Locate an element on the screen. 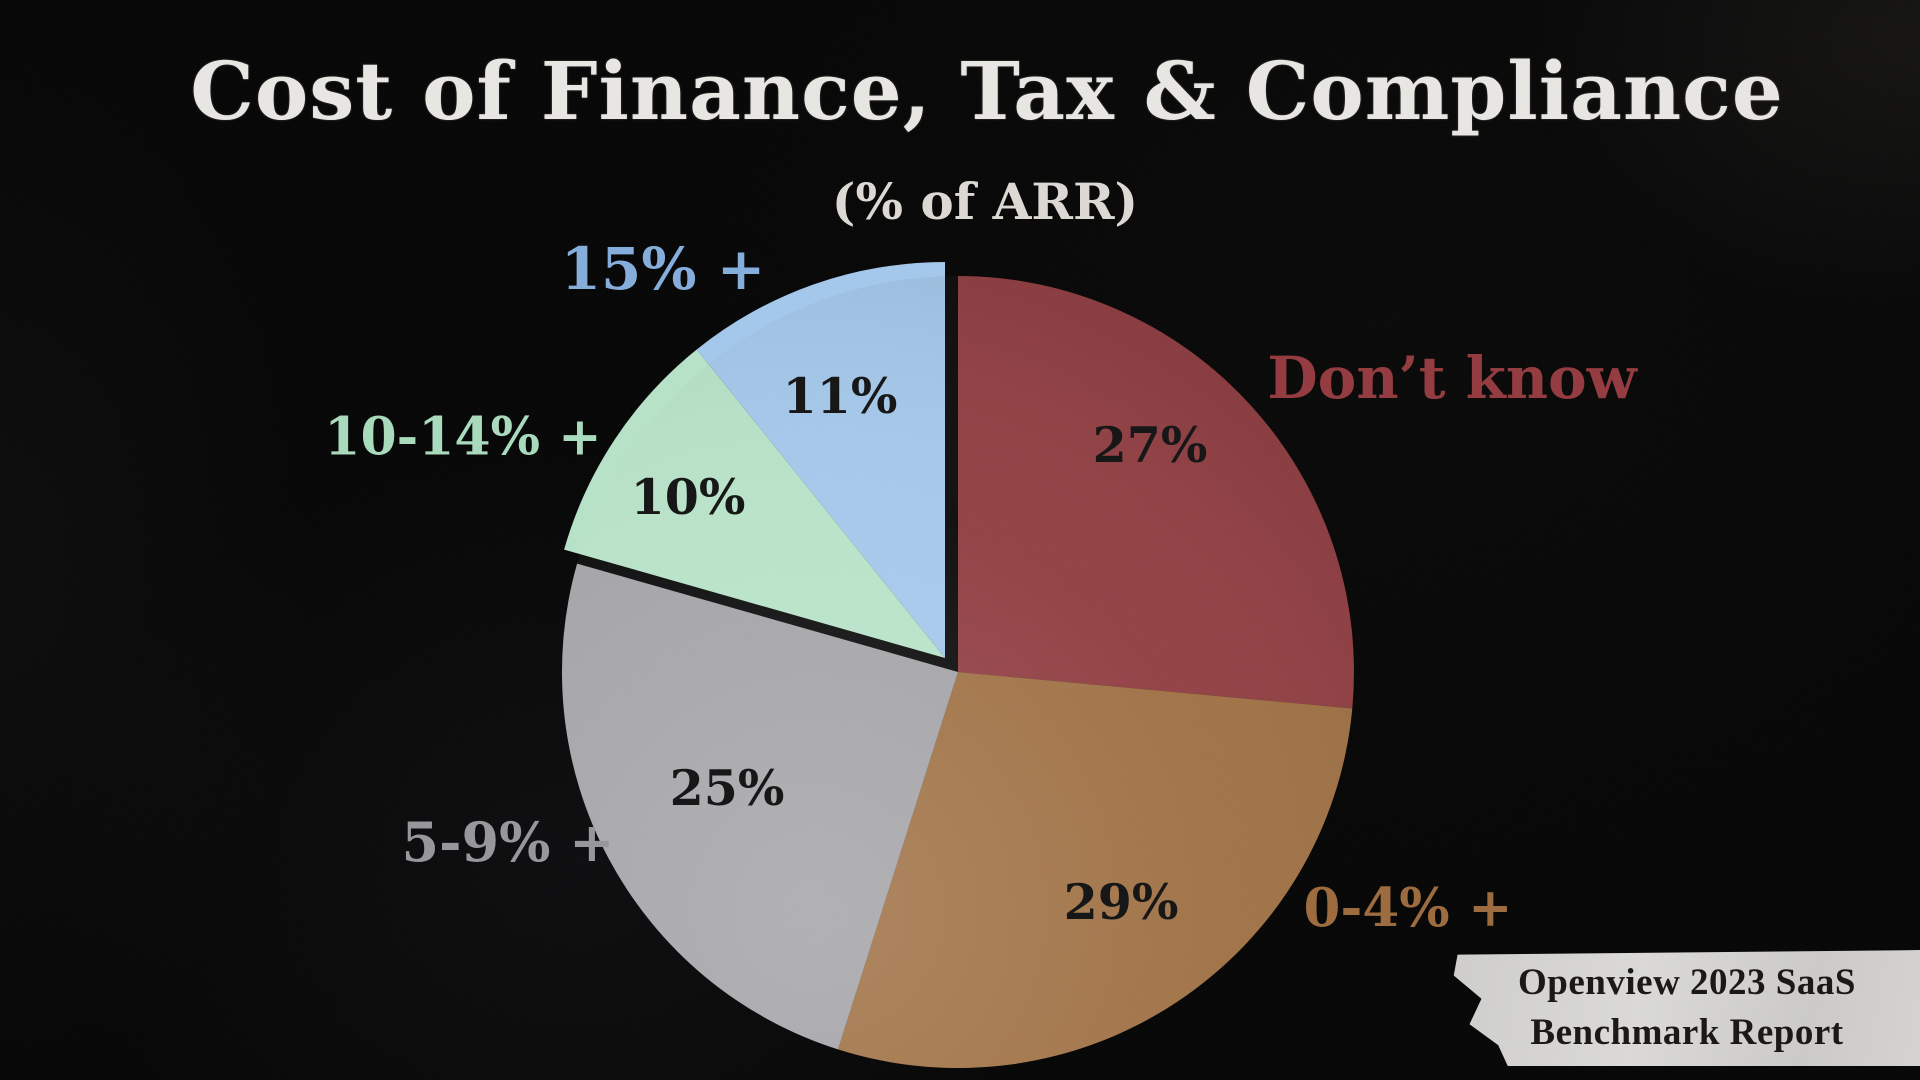 The width and height of the screenshot is (1920, 1080). slice-label-0-4: 0-4% + is located at coordinates (1408, 908).